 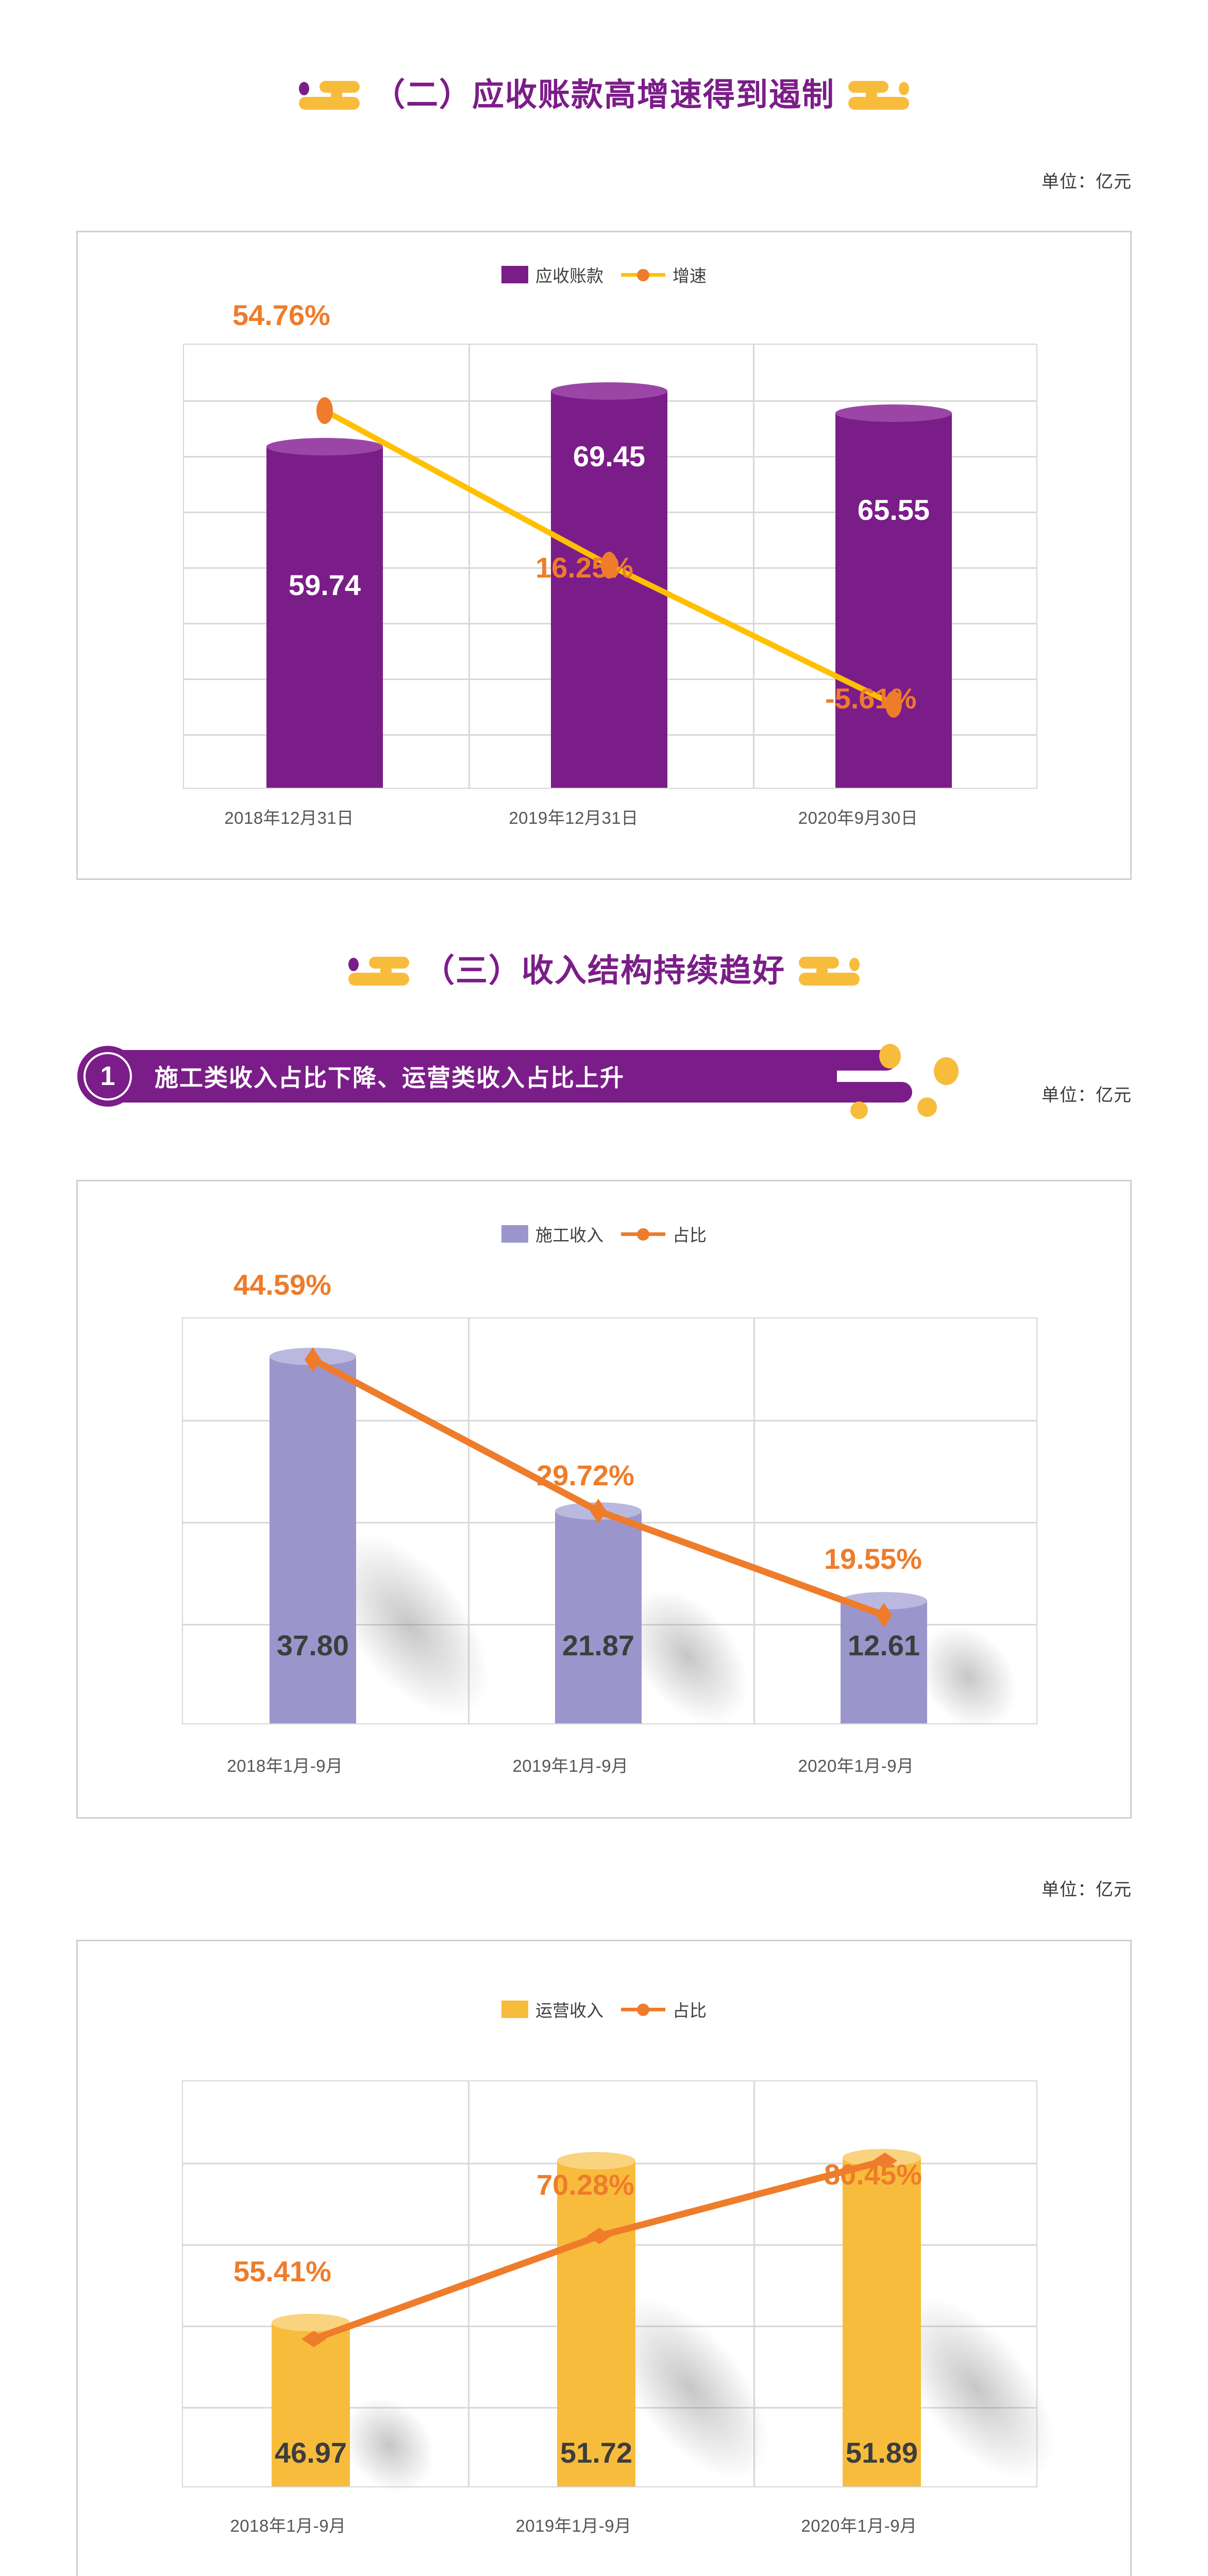 I want to click on pct-label-2019: 29.72%, so click(x=585, y=1475).